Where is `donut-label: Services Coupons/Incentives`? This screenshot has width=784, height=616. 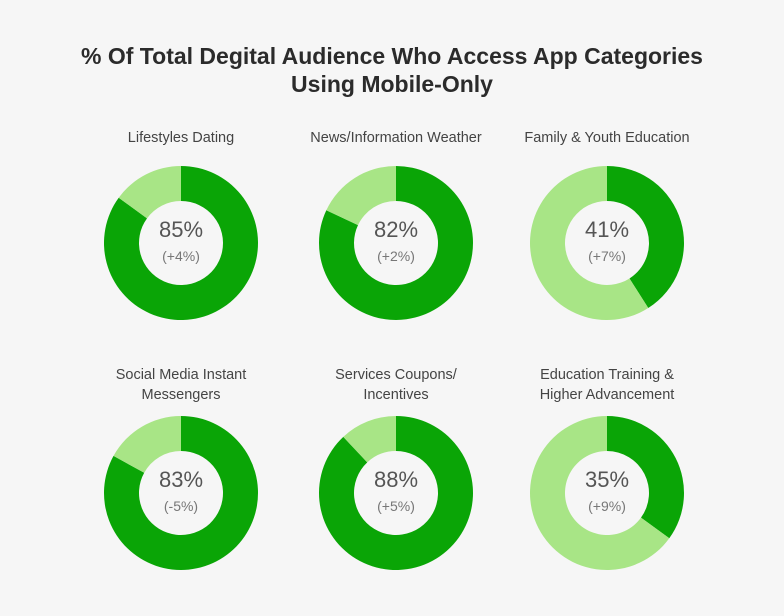 donut-label: Services Coupons/Incentives is located at coordinates (396, 385).